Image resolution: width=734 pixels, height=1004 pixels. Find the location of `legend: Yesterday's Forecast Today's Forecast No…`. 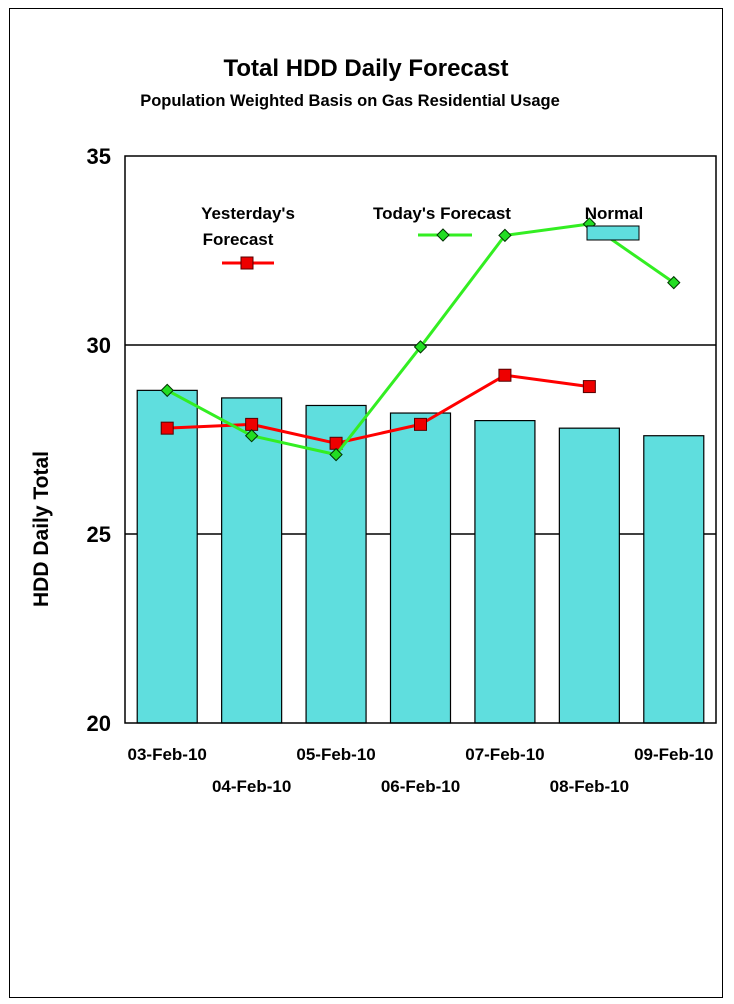

legend: Yesterday's Forecast Today's Forecast No… is located at coordinates (422, 237).